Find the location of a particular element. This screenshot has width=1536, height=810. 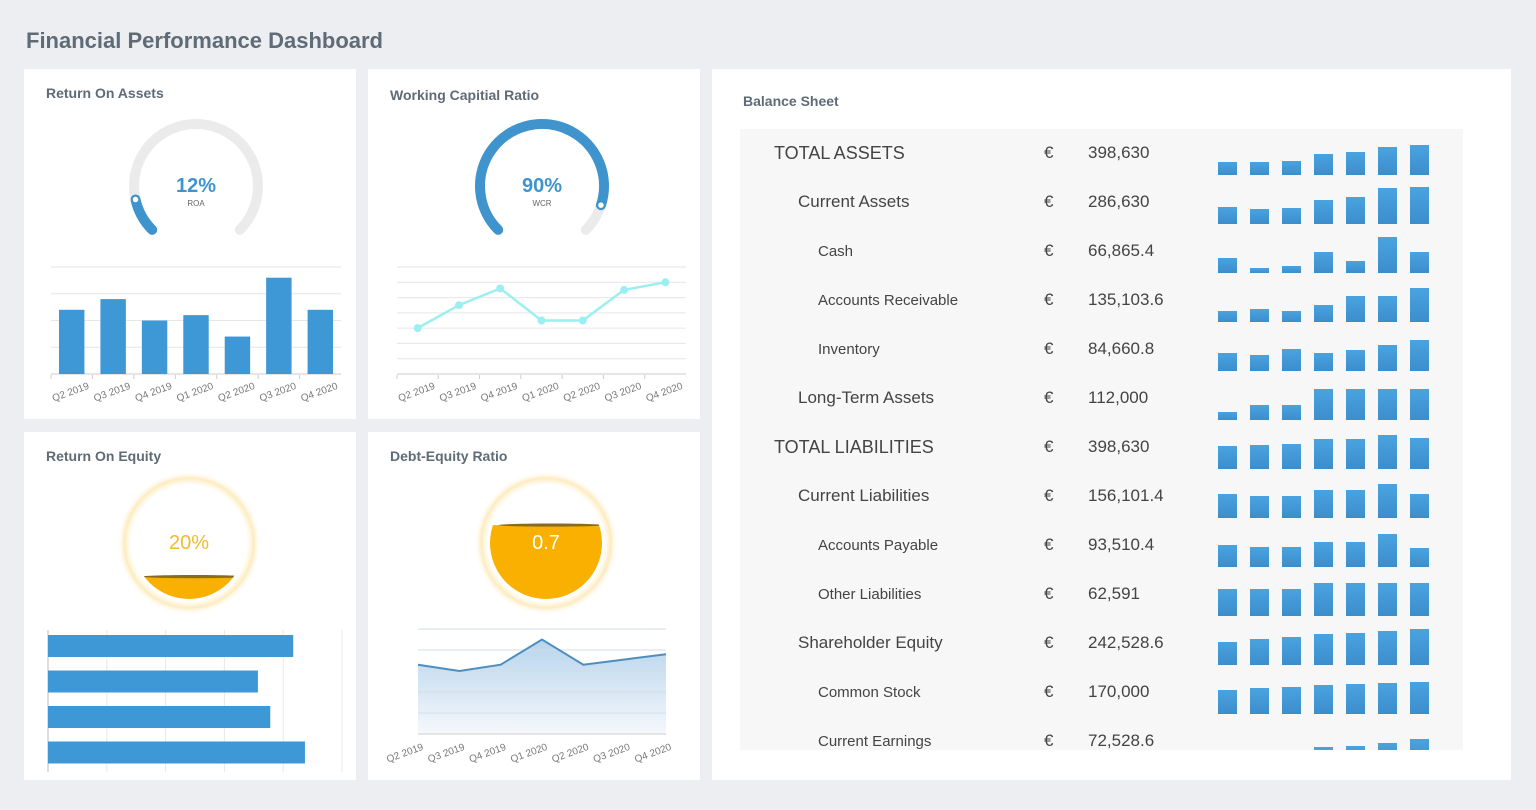

balance-sheet-title: Balance Sheet is located at coordinates (791, 101).